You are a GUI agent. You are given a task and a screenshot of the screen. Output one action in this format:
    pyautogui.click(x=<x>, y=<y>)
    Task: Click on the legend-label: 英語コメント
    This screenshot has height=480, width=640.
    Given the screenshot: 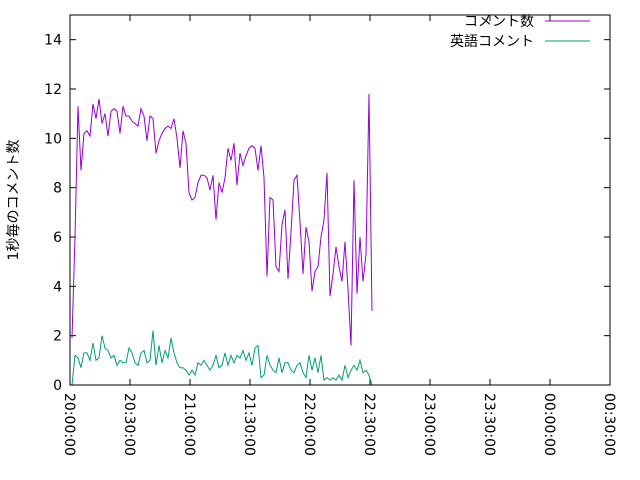 What is the action you would take?
    pyautogui.click(x=492, y=41)
    